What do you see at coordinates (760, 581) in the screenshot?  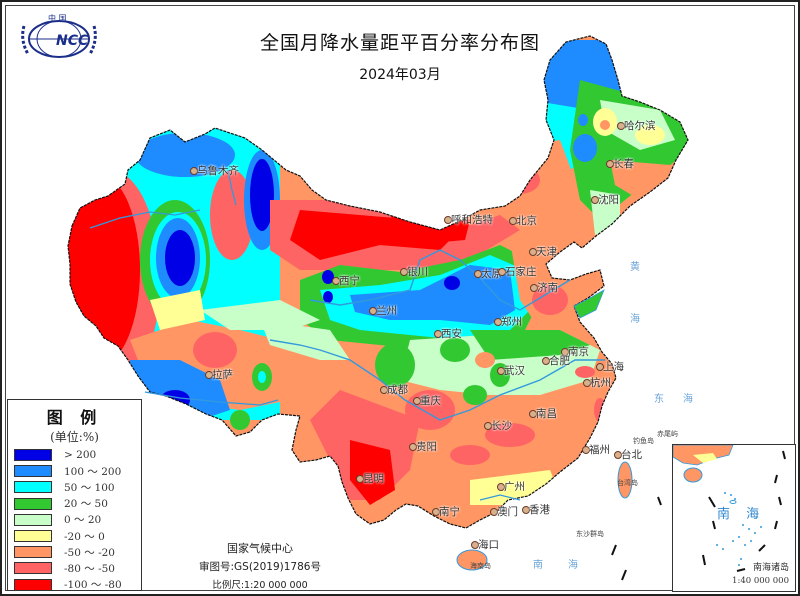 I see `inset-scale: 1:40 000 000` at bounding box center [760, 581].